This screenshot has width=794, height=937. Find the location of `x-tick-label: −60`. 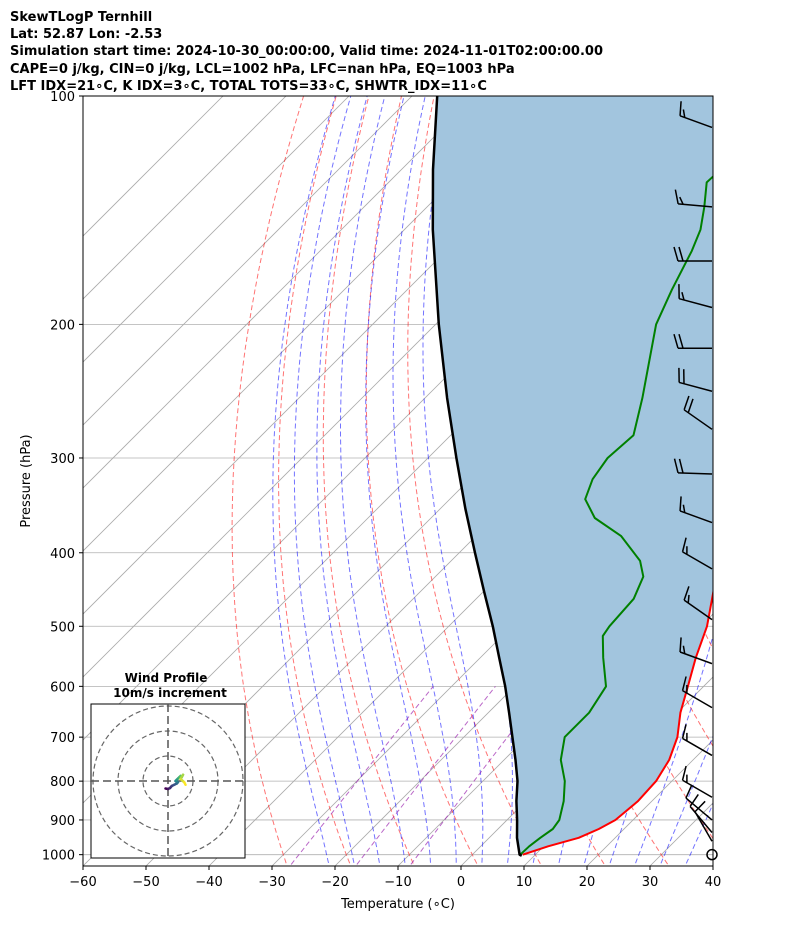

x-tick-label: −60 is located at coordinates (82, 882).